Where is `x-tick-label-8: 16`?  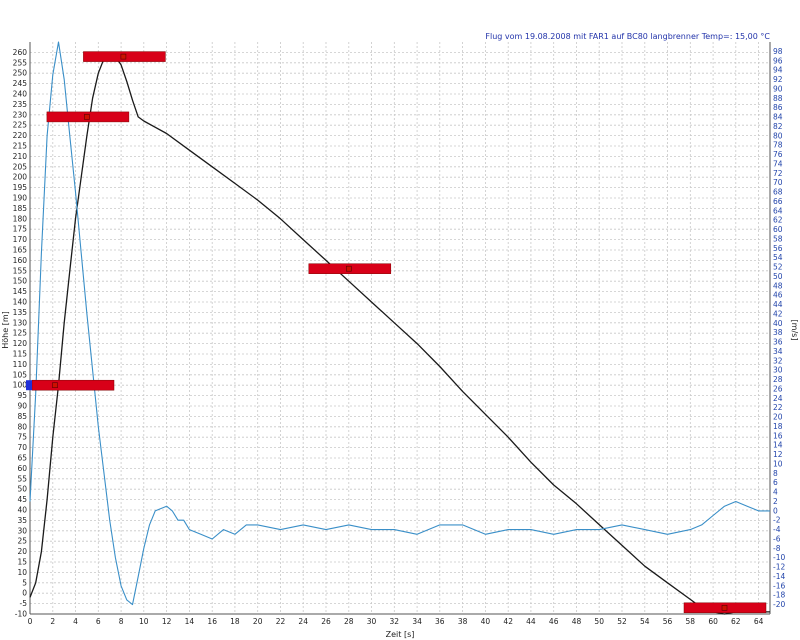
x-tick-label-8: 16 is located at coordinates (212, 621).